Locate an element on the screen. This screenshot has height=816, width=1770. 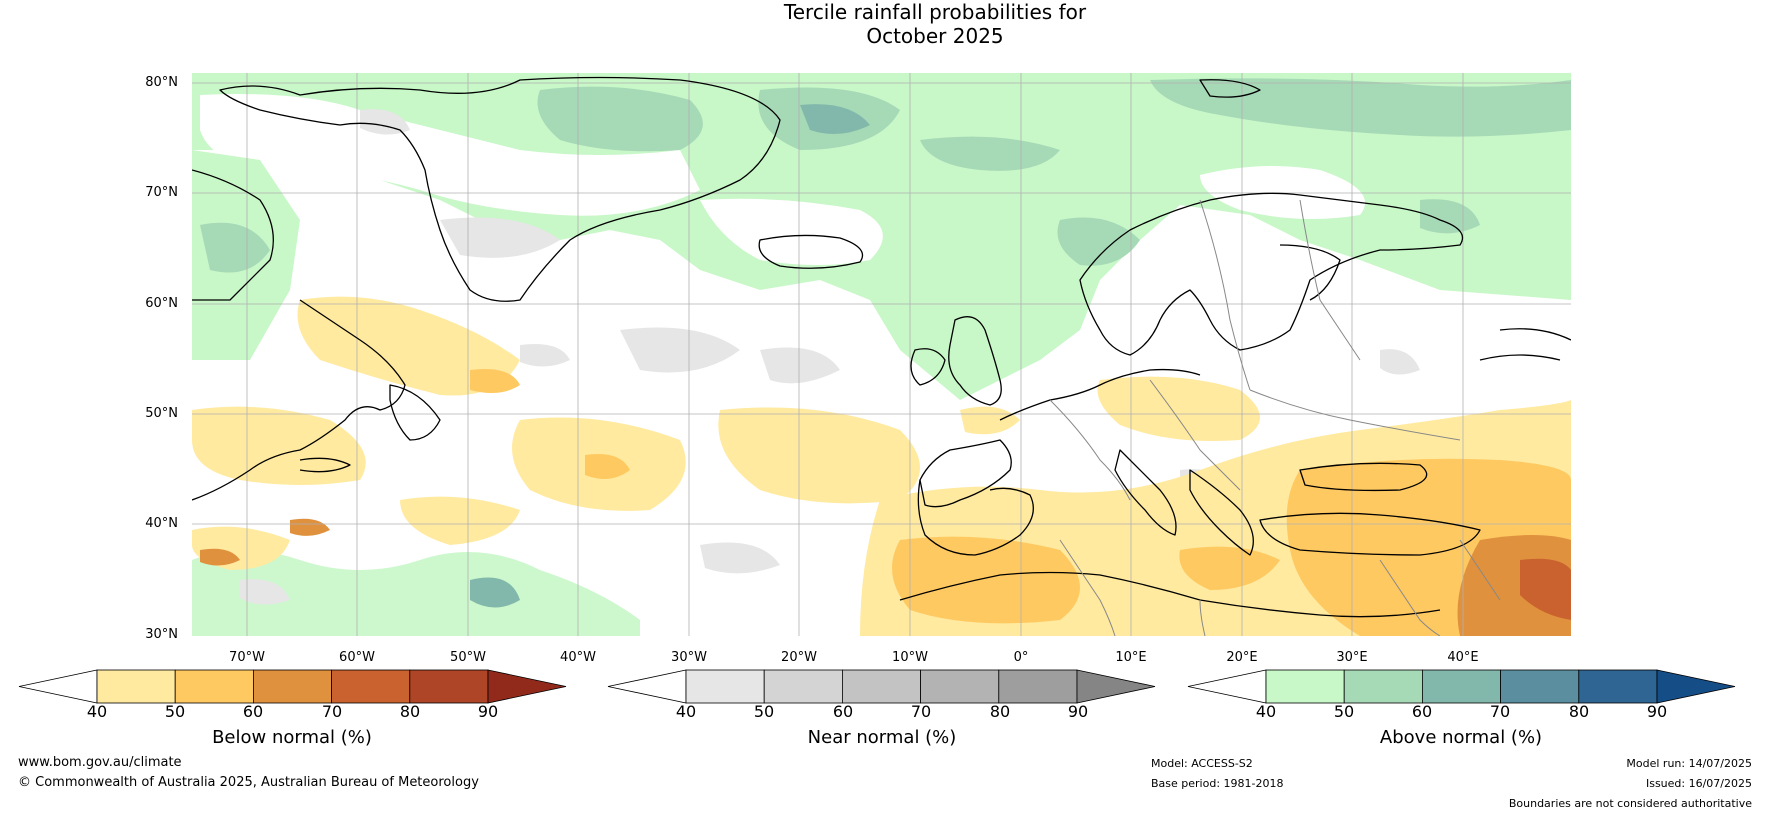
cbar-above-label: Above normal (%) is located at coordinates (1461, 737).